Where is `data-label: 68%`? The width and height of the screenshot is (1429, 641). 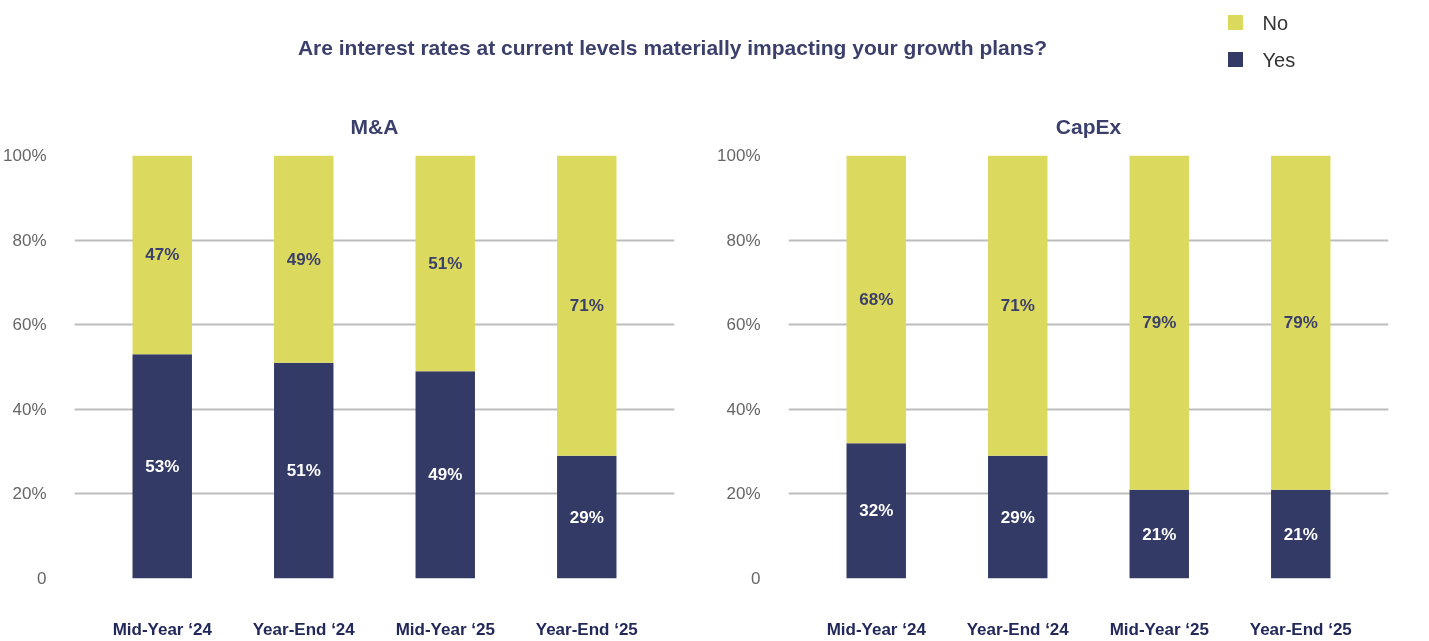
data-label: 68% is located at coordinates (876, 299).